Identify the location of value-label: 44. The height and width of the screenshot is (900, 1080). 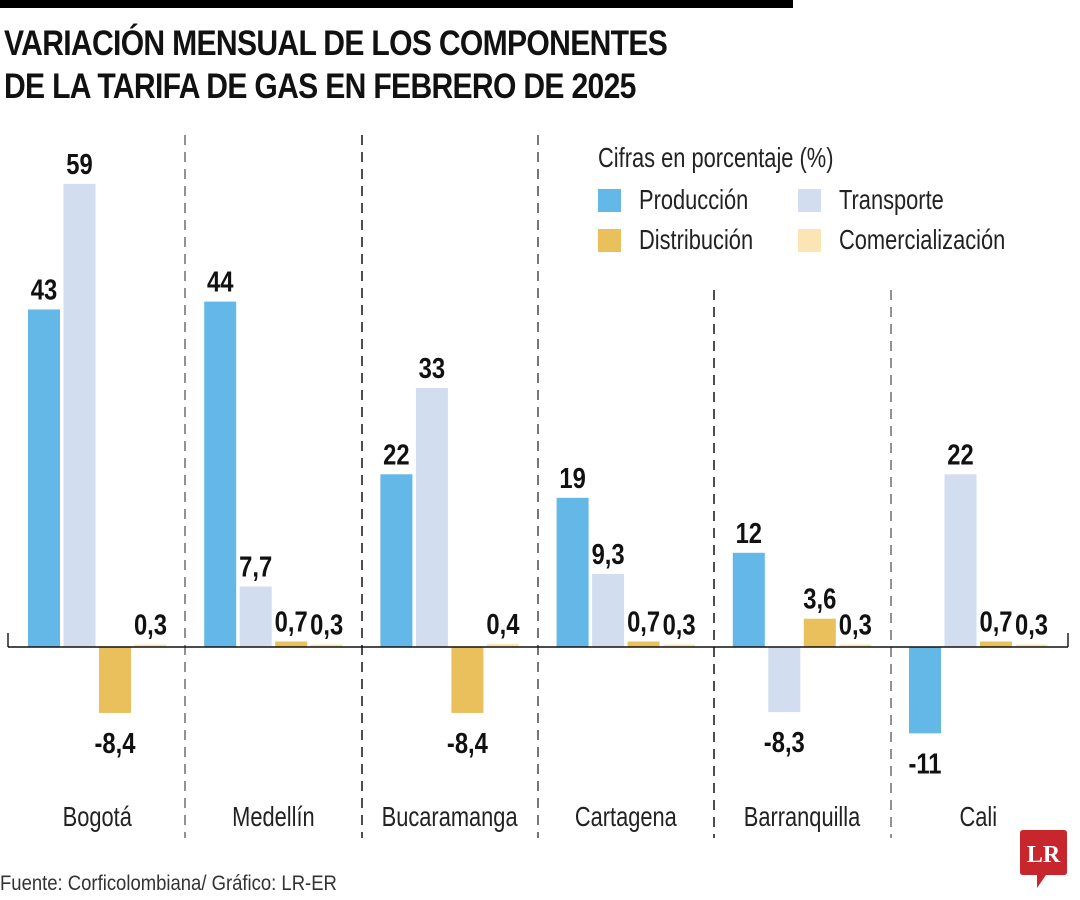
(220, 281).